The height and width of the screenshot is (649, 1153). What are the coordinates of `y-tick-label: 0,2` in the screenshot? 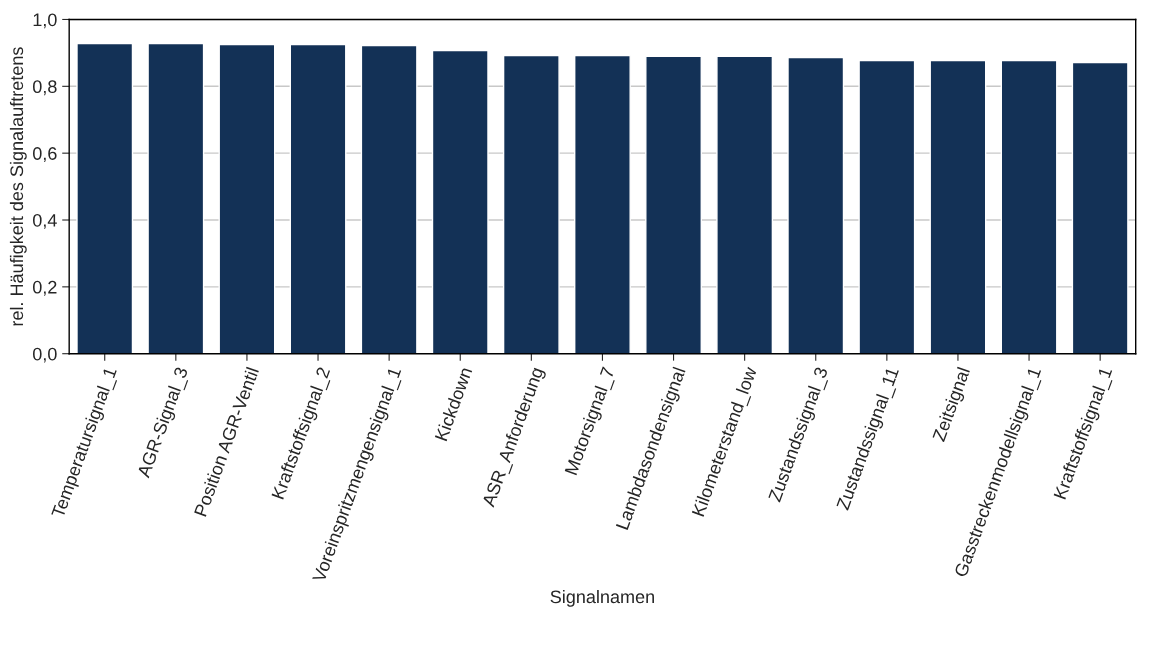 It's located at (44, 288).